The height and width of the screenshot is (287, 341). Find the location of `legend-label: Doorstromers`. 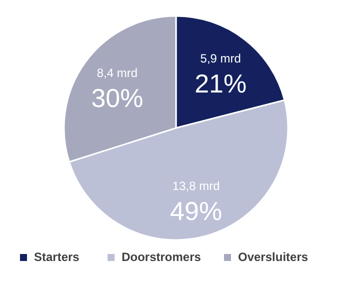

legend-label: Doorstromers is located at coordinates (162, 257).